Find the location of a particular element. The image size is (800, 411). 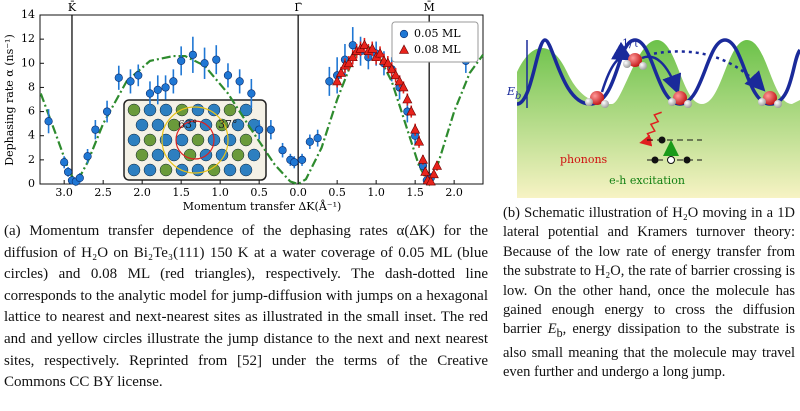

potential-wave is located at coordinates (658, 72).